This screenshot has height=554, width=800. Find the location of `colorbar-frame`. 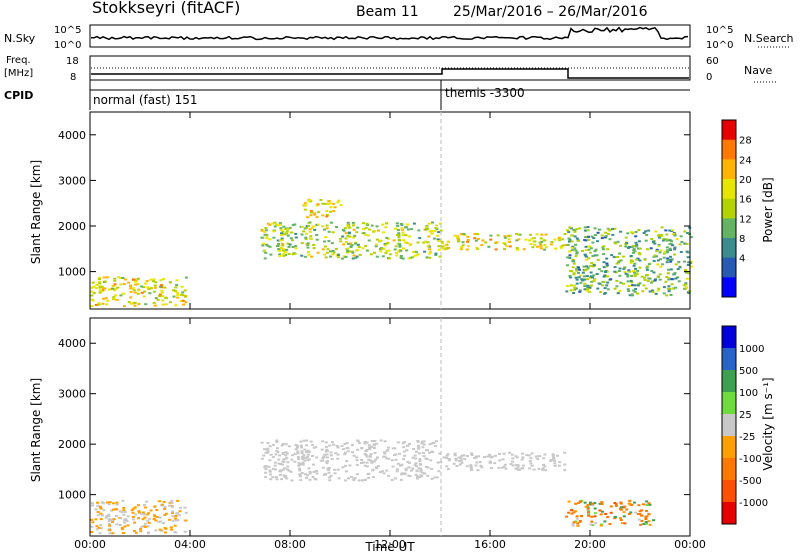

colorbar-frame is located at coordinates (729, 425).